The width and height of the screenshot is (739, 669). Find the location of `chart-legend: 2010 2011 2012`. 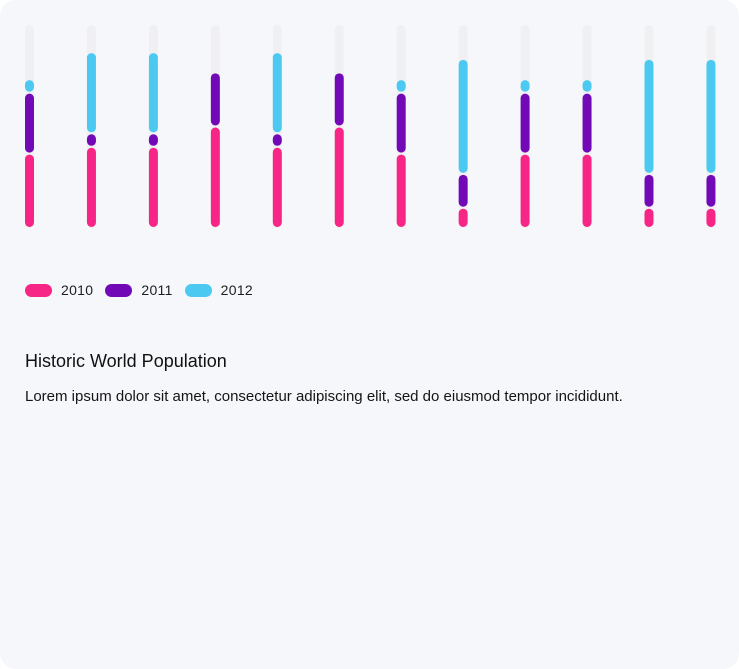

chart-legend: 2010 2011 2012 is located at coordinates (145, 290).